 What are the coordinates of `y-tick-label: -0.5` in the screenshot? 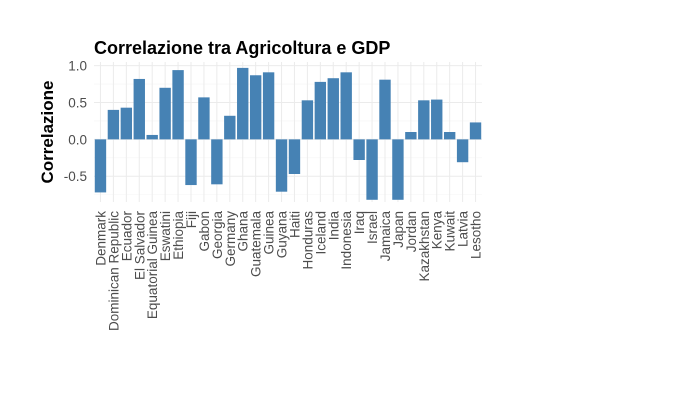 It's located at (75, 176).